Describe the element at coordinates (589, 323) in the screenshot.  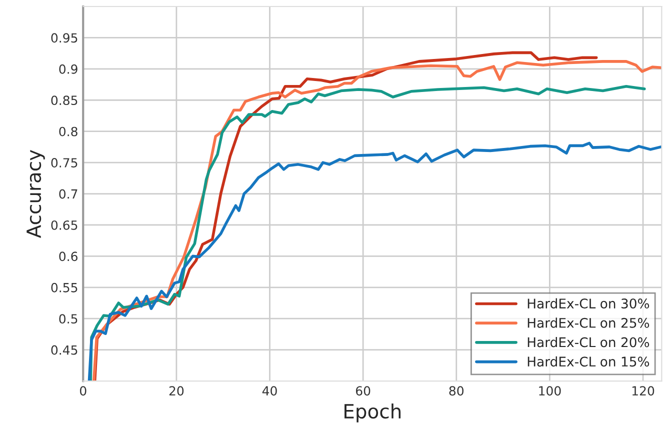
I see `legend-label: HardEx-CL on 25%` at that location.